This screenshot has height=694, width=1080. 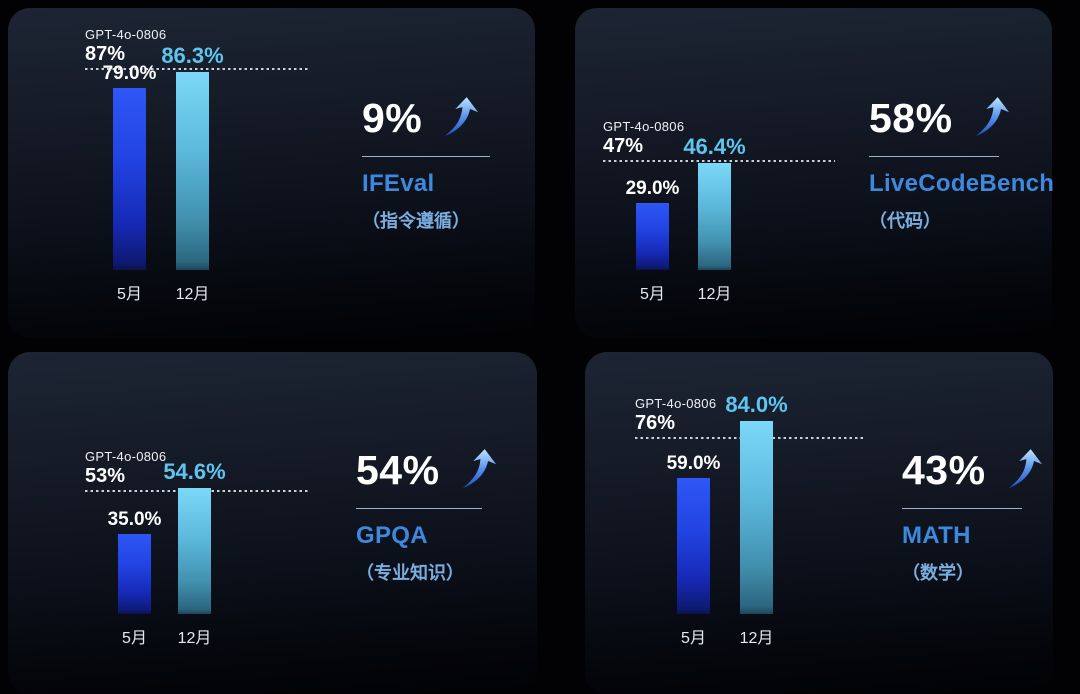 What do you see at coordinates (962, 183) in the screenshot?
I see `benchmark-name: LiveCodeBench` at bounding box center [962, 183].